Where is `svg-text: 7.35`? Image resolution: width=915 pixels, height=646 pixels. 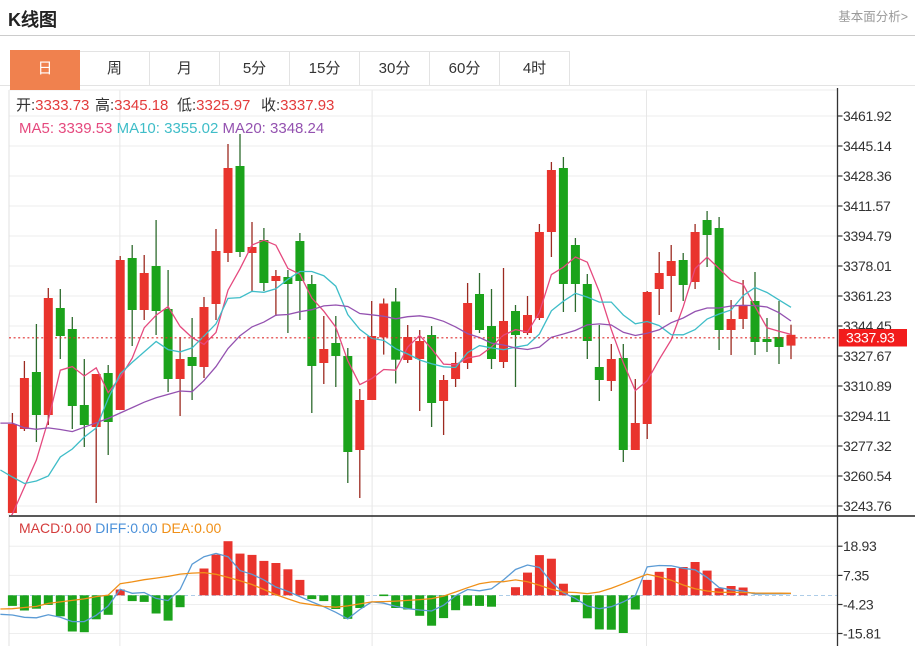 svg-text: 7.35 is located at coordinates (856, 575).